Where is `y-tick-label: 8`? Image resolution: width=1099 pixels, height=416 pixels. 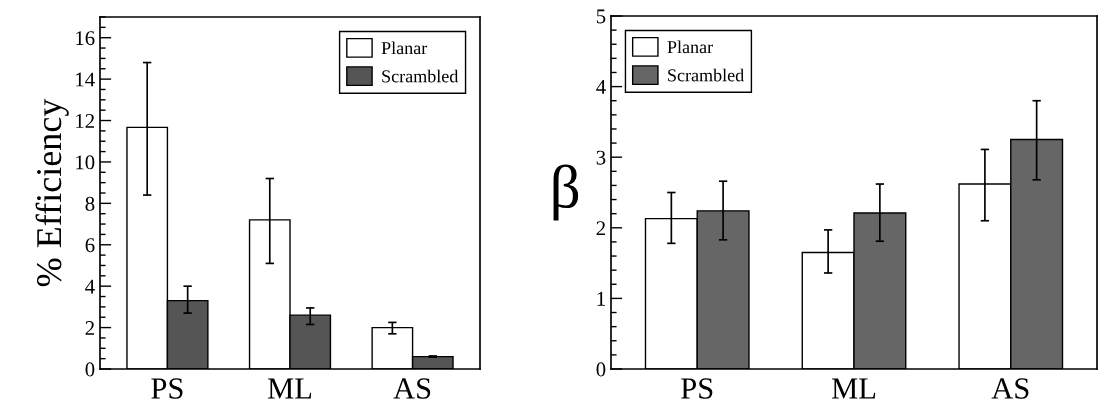 y-tick-label: 8 is located at coordinates (90, 203).